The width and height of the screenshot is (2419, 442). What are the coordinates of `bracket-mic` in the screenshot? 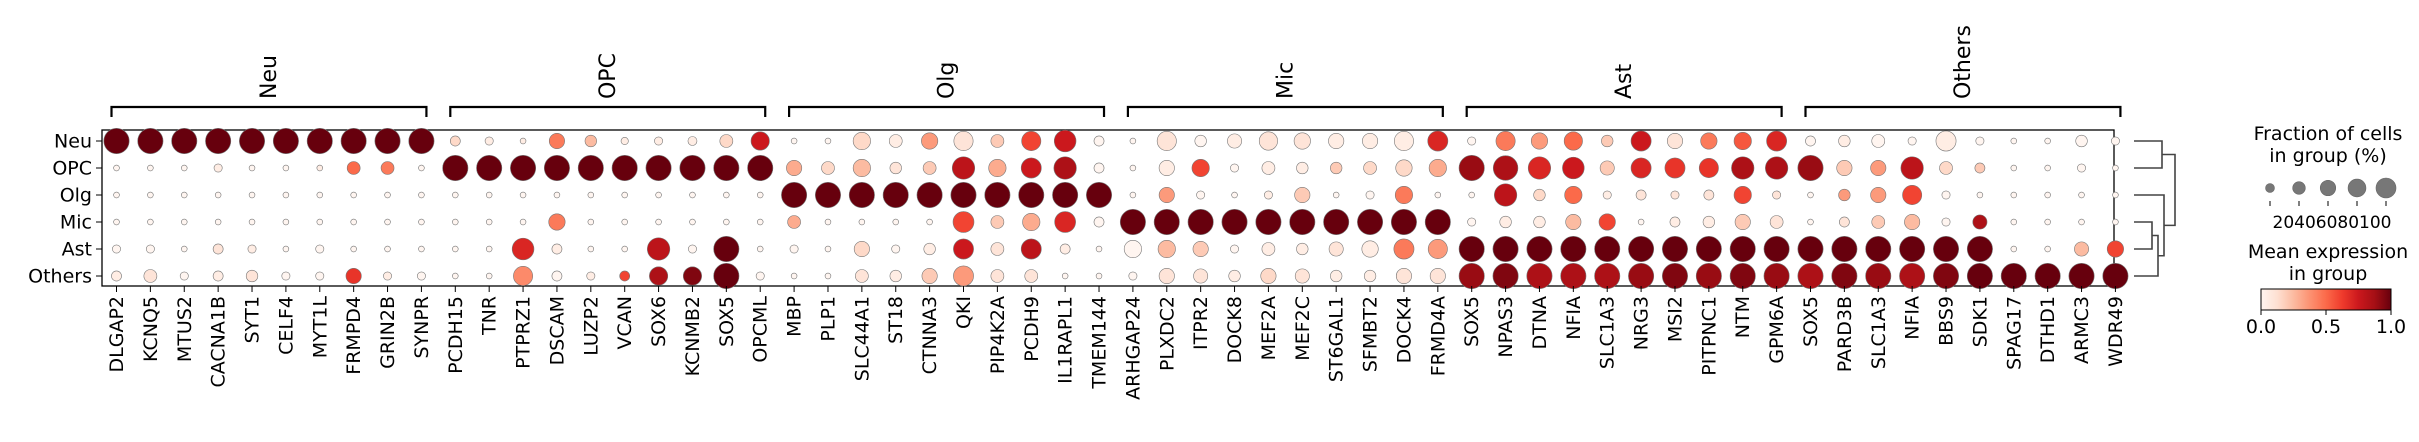 It's located at (1285, 111).